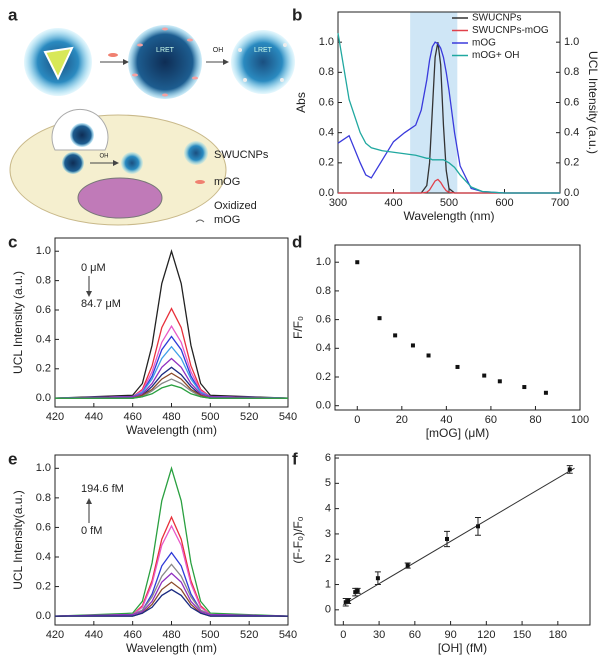  Describe the element at coordinates (101, 304) in the screenshot. I see `annotation: 84.7 μM` at that location.